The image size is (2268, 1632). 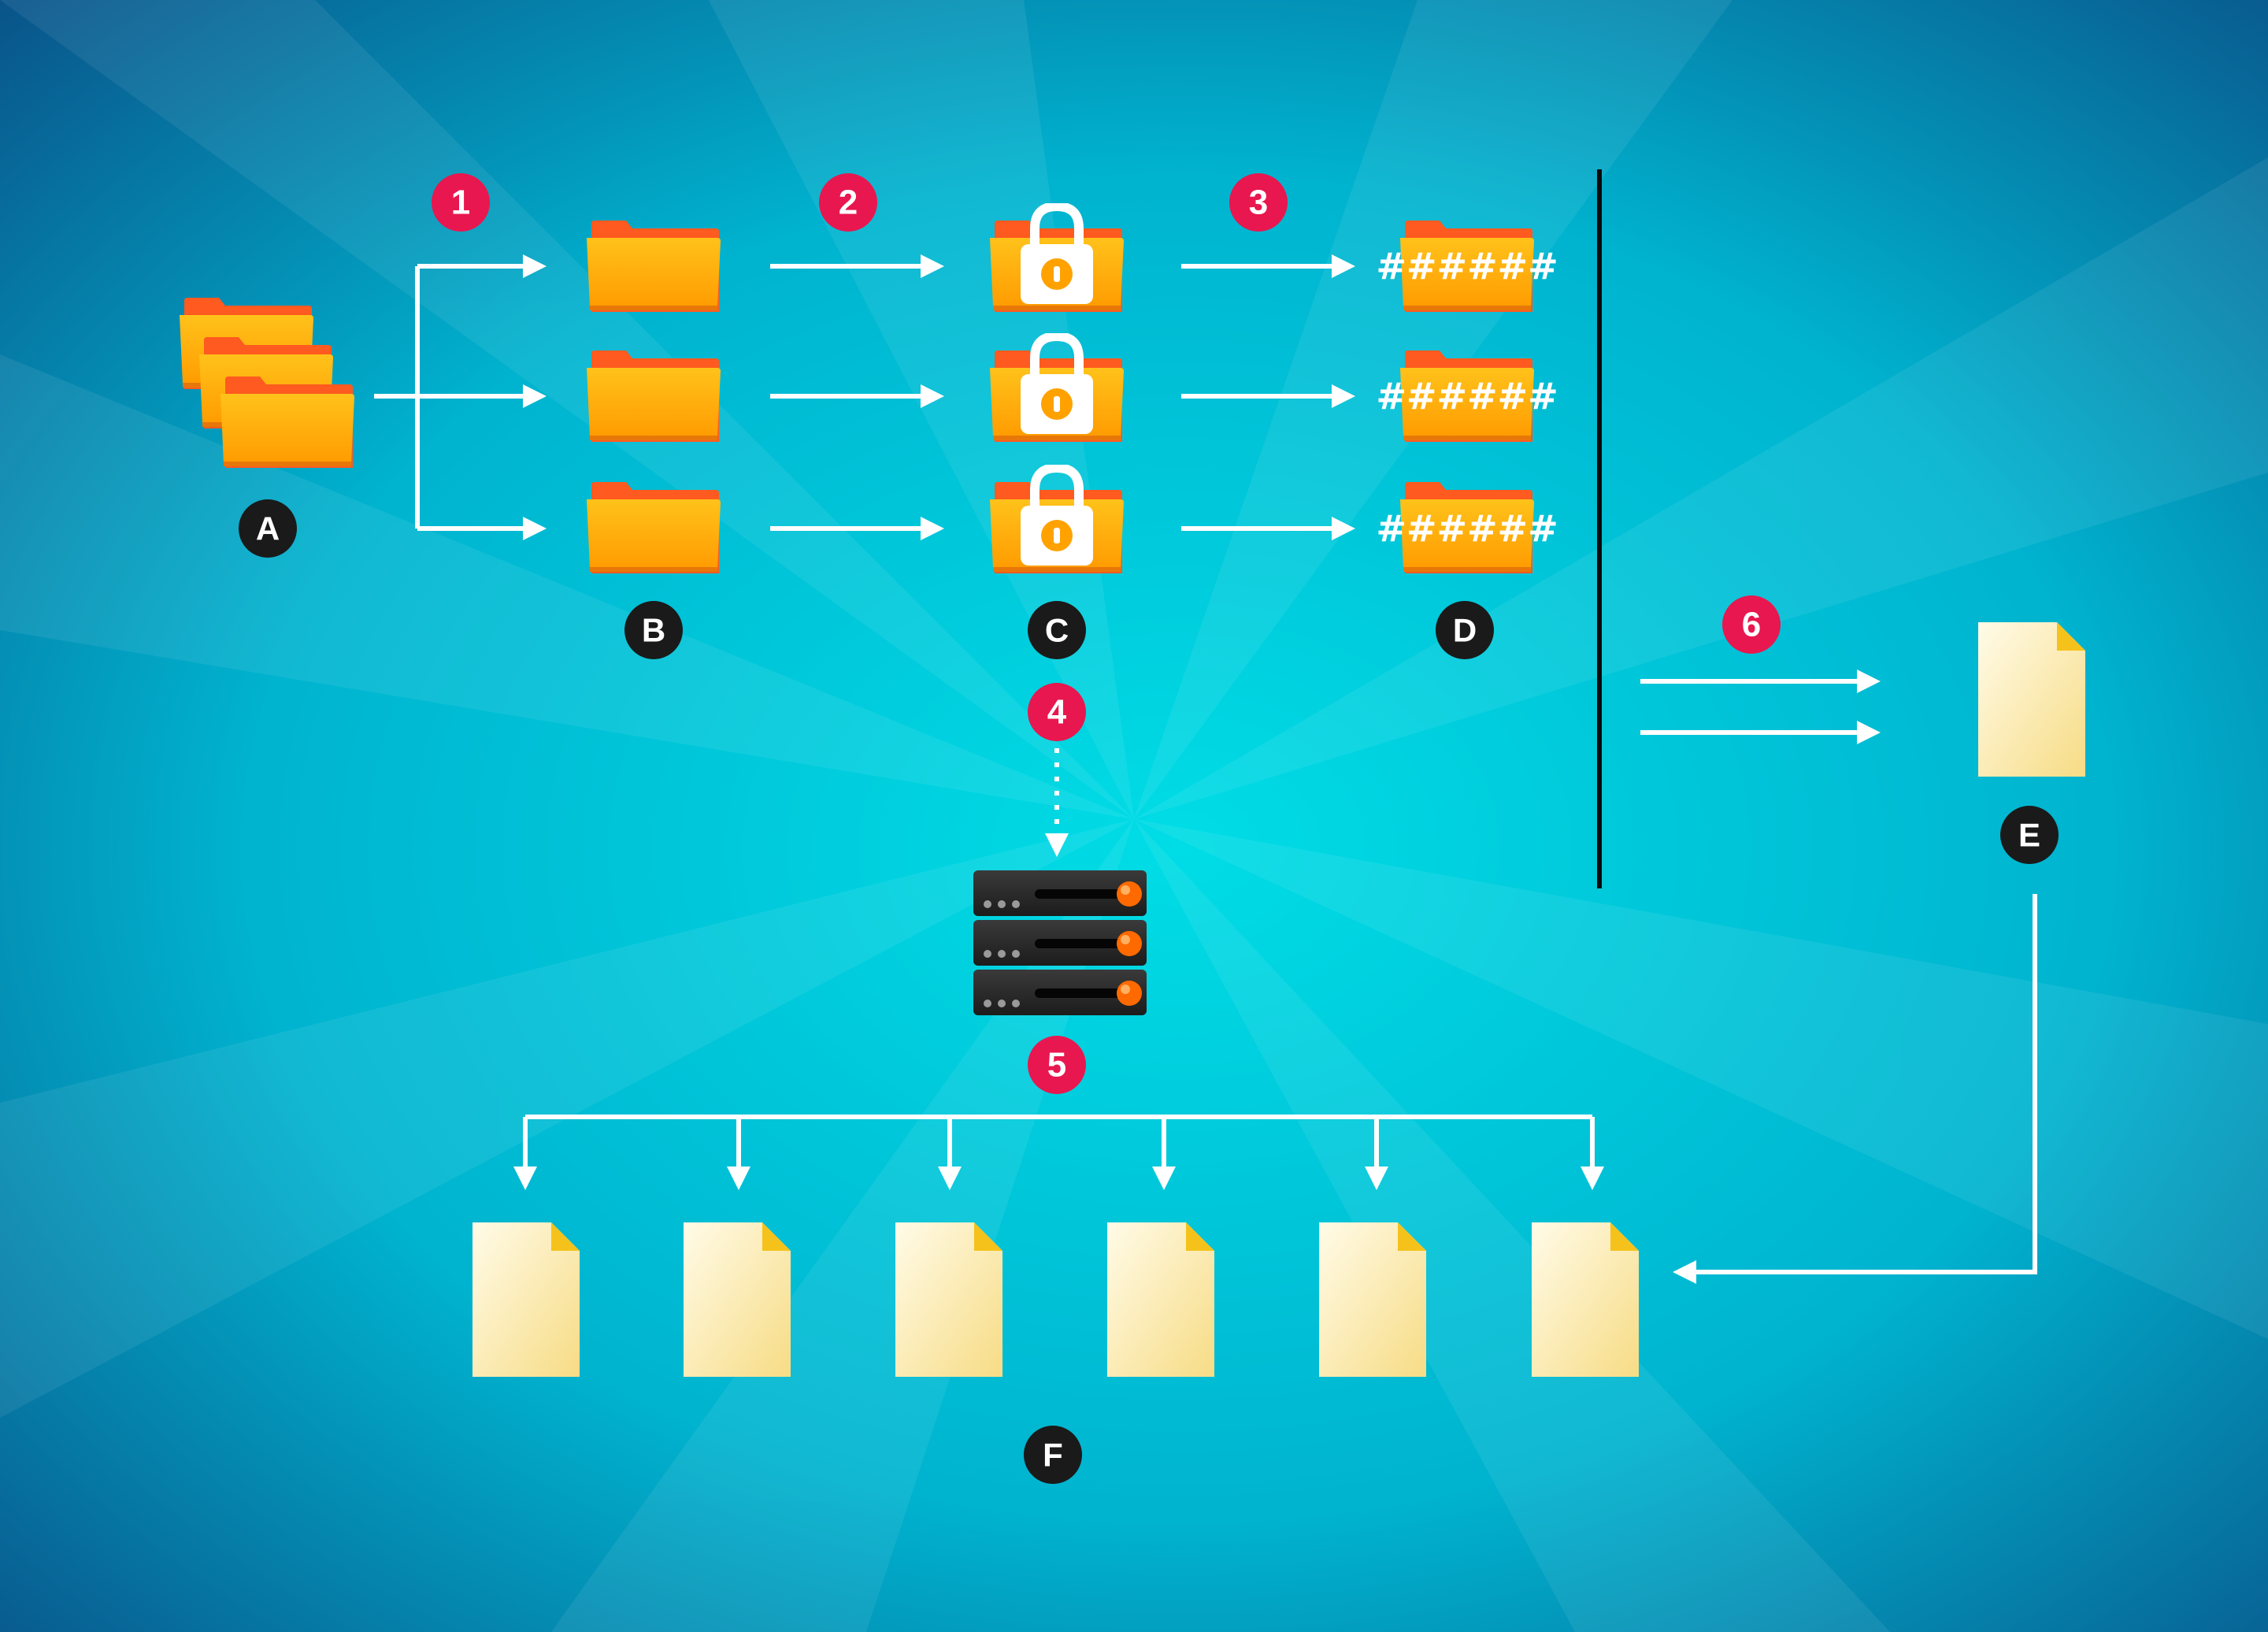 What do you see at coordinates (1060, 942) in the screenshot?
I see `server-rack-icon` at bounding box center [1060, 942].